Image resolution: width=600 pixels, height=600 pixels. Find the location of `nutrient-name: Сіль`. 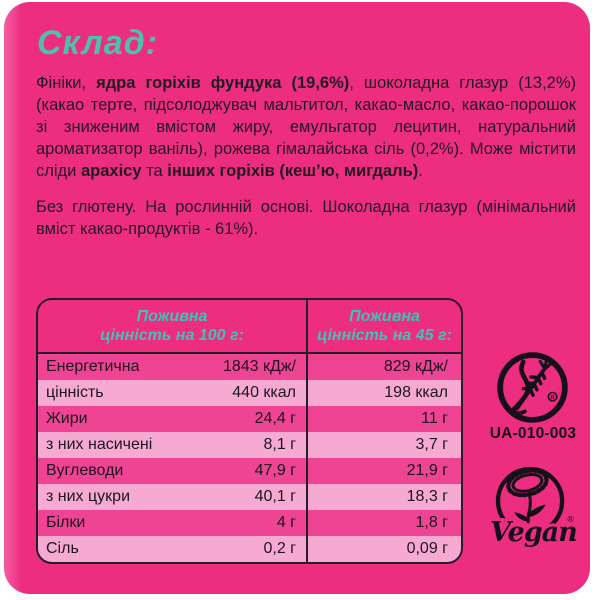

nutrient-name: Сіль is located at coordinates (62, 548).